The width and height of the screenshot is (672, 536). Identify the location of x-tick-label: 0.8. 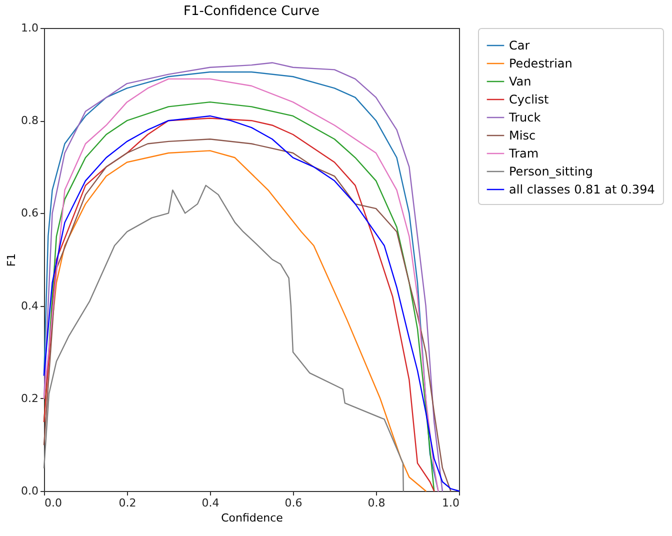
(377, 503).